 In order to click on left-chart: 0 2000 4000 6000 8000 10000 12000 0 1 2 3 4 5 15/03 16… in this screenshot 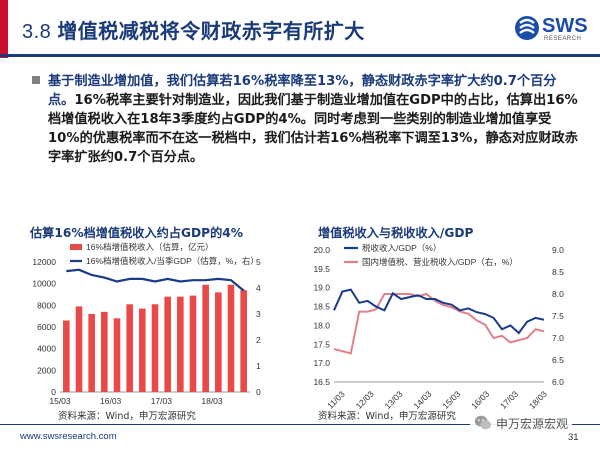, I will do `click(146, 324)`.